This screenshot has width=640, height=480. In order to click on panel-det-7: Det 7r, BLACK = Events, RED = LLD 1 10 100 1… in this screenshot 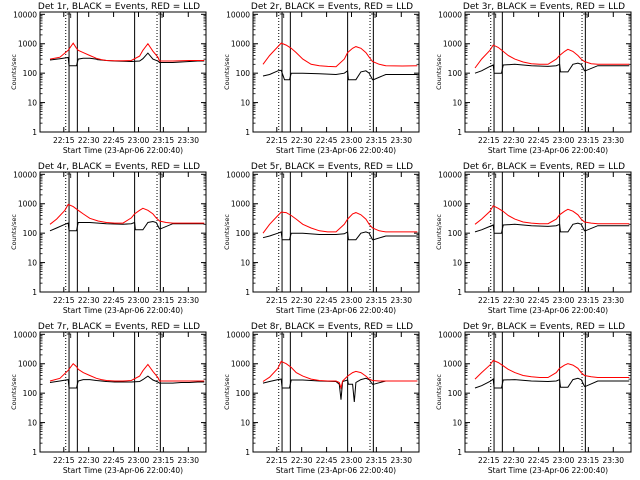, I will do `click(108, 398)`.